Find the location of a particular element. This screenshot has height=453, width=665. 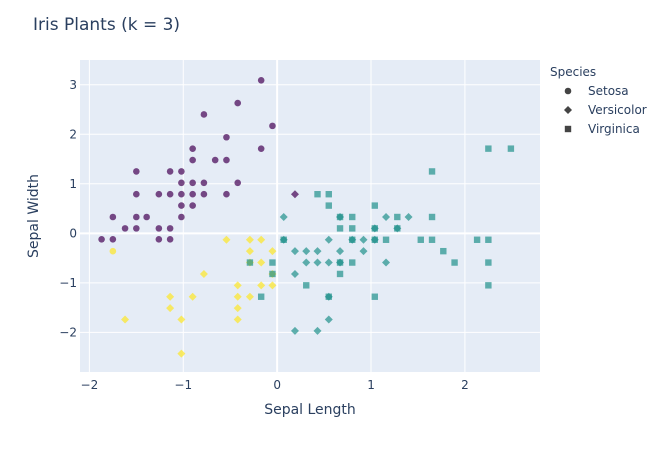

chart-title: Iris Plants (k = 3) is located at coordinates (106, 25).